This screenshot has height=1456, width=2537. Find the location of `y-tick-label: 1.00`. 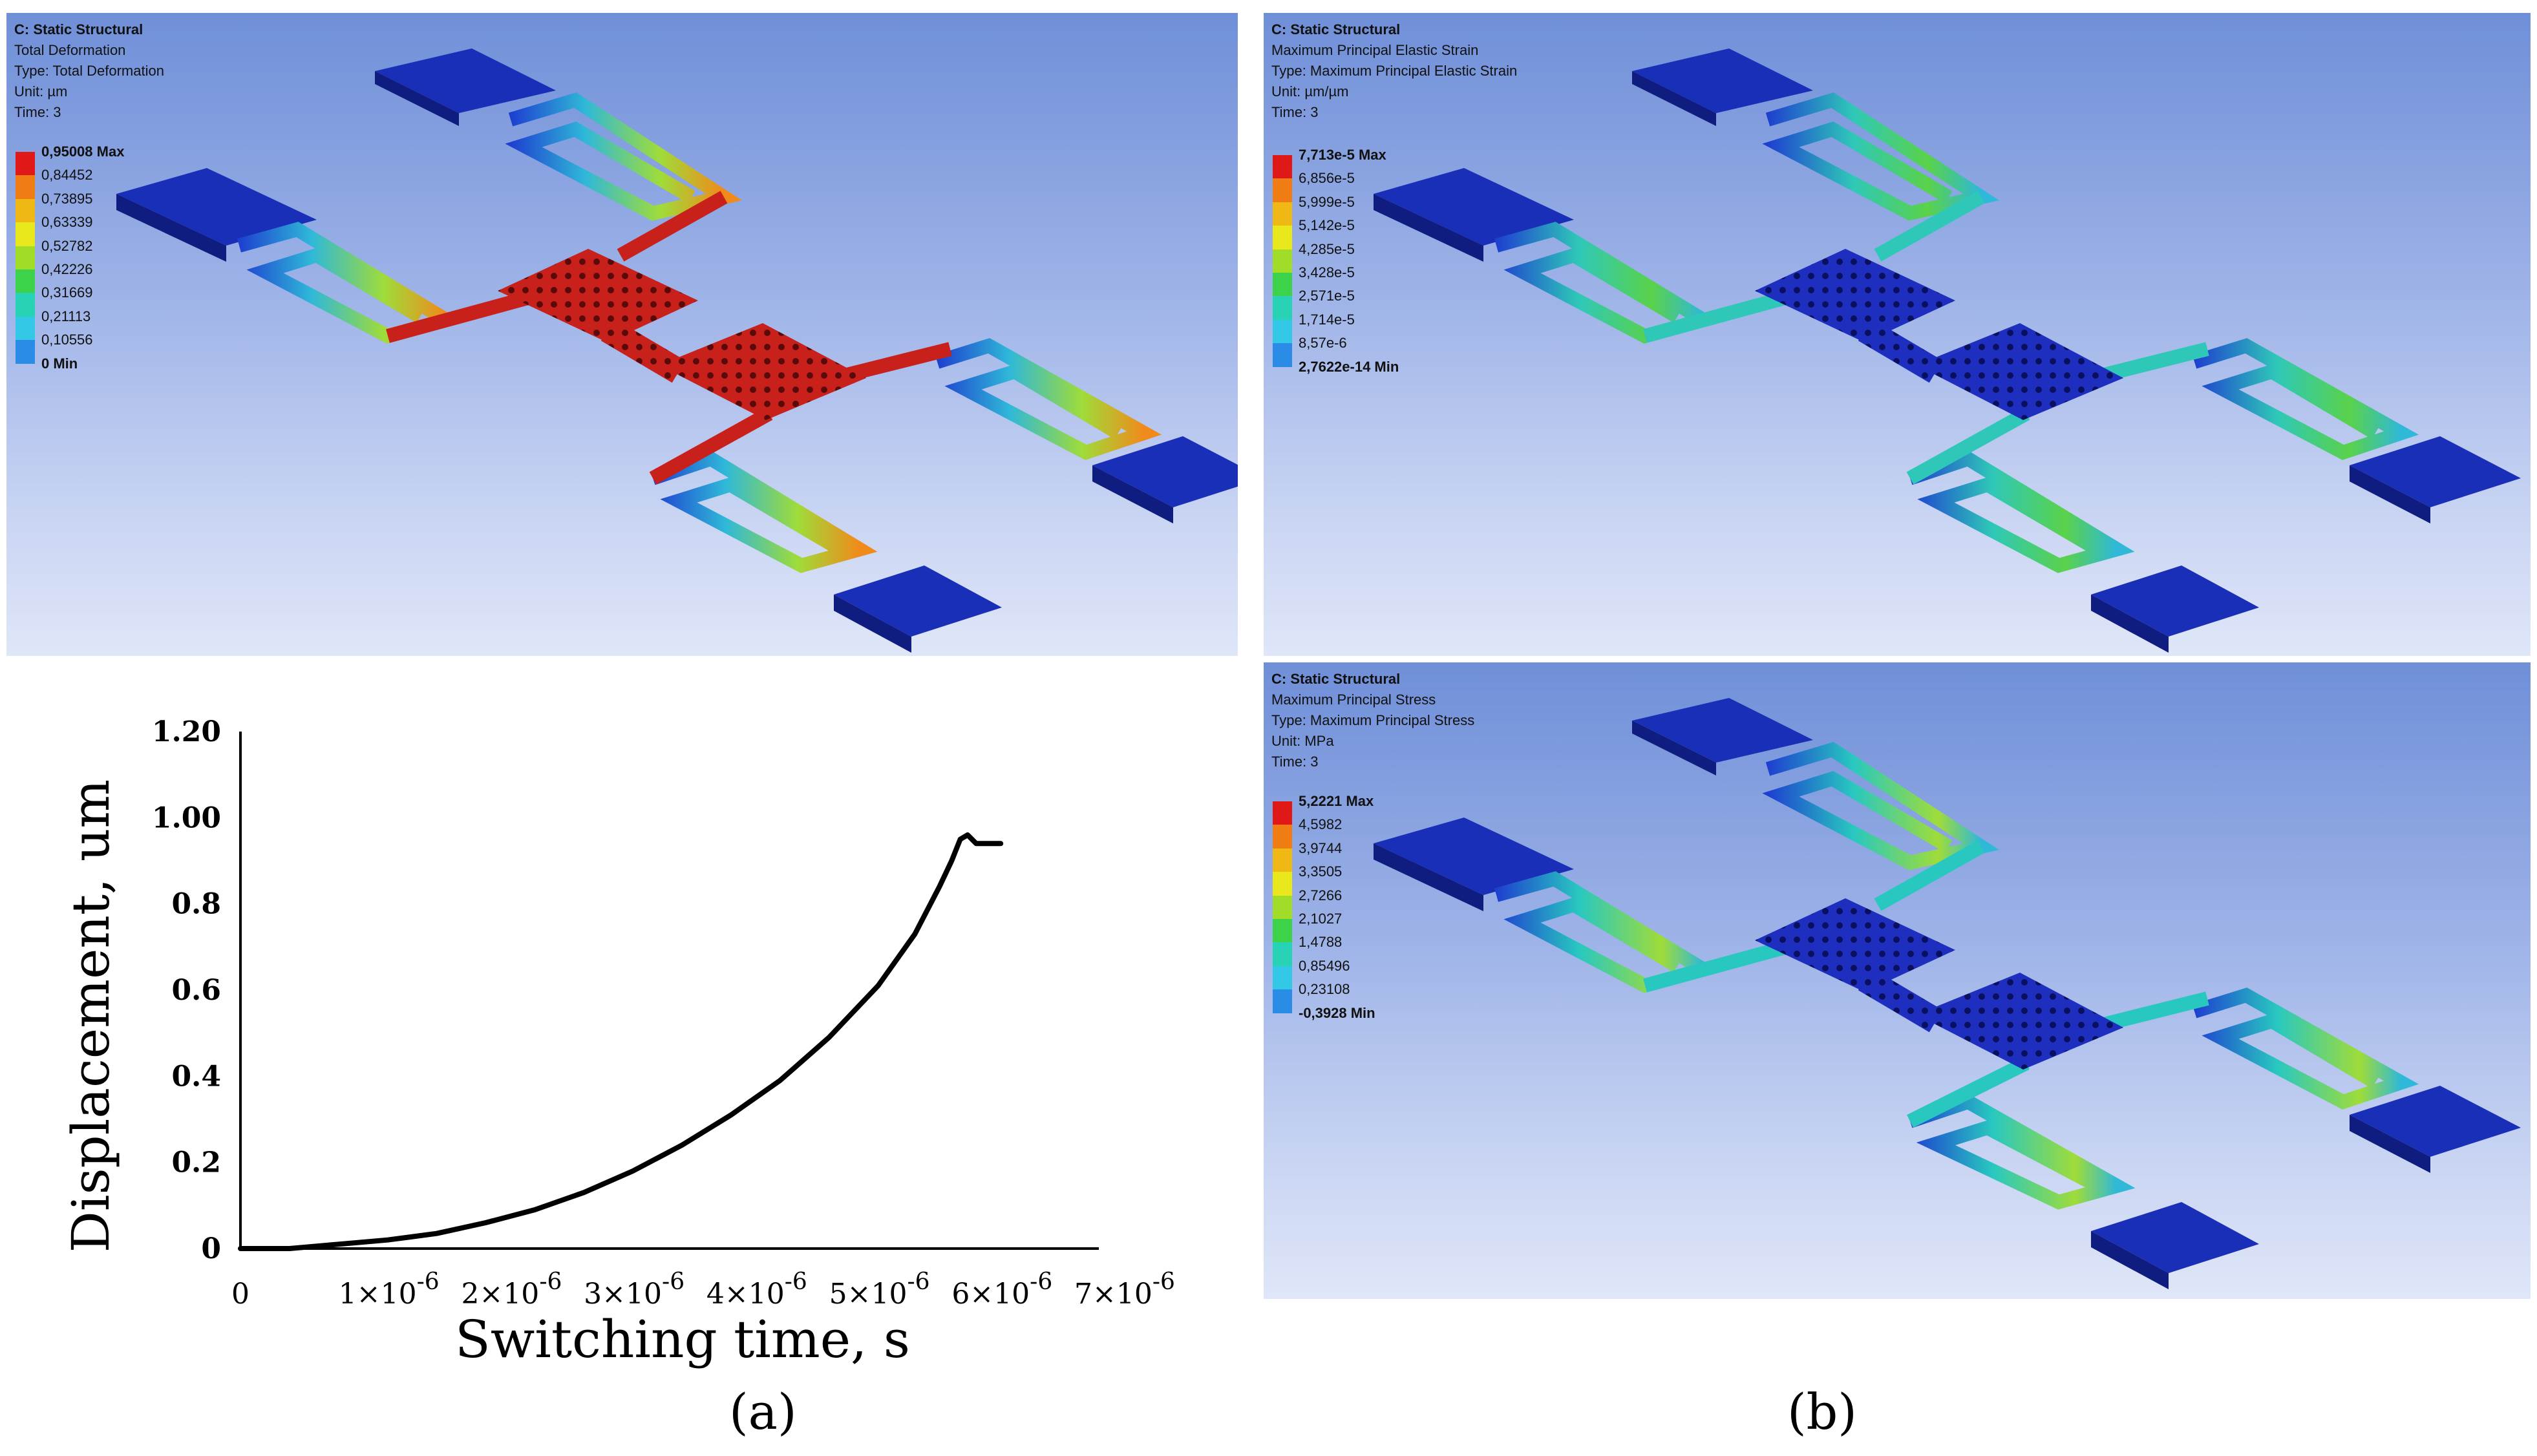

y-tick-label: 1.00 is located at coordinates (186, 817).